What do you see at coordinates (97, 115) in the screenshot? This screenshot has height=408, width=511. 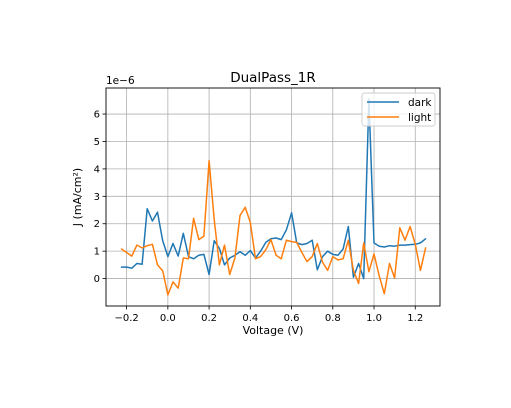 I see `y-tick-label: 6` at bounding box center [97, 115].